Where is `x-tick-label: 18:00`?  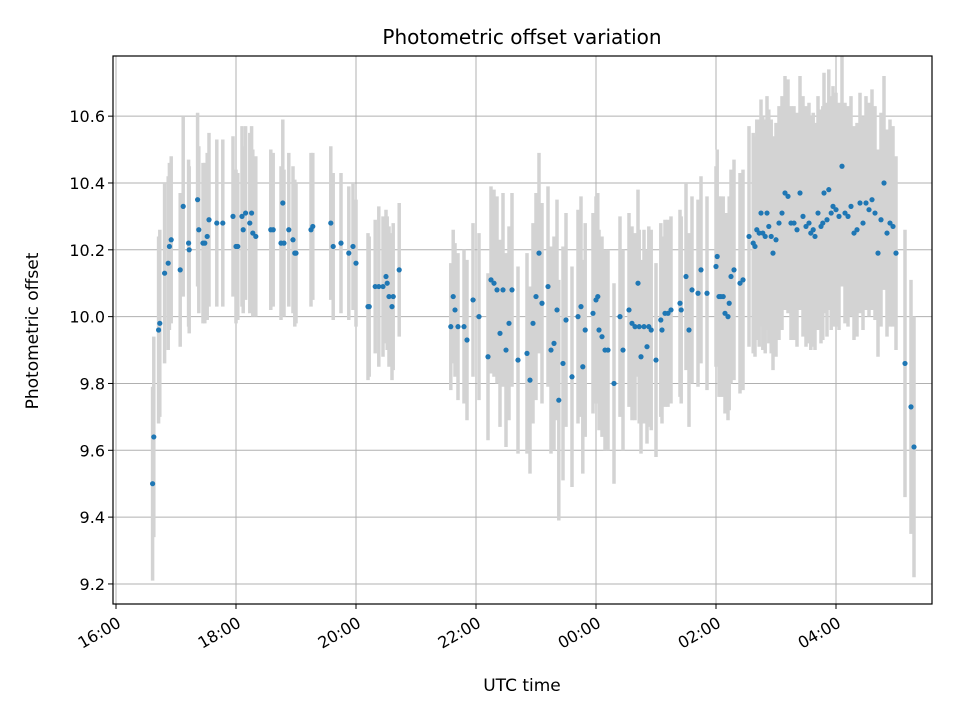
x-tick-label: 18:00 is located at coordinates (219, 633).